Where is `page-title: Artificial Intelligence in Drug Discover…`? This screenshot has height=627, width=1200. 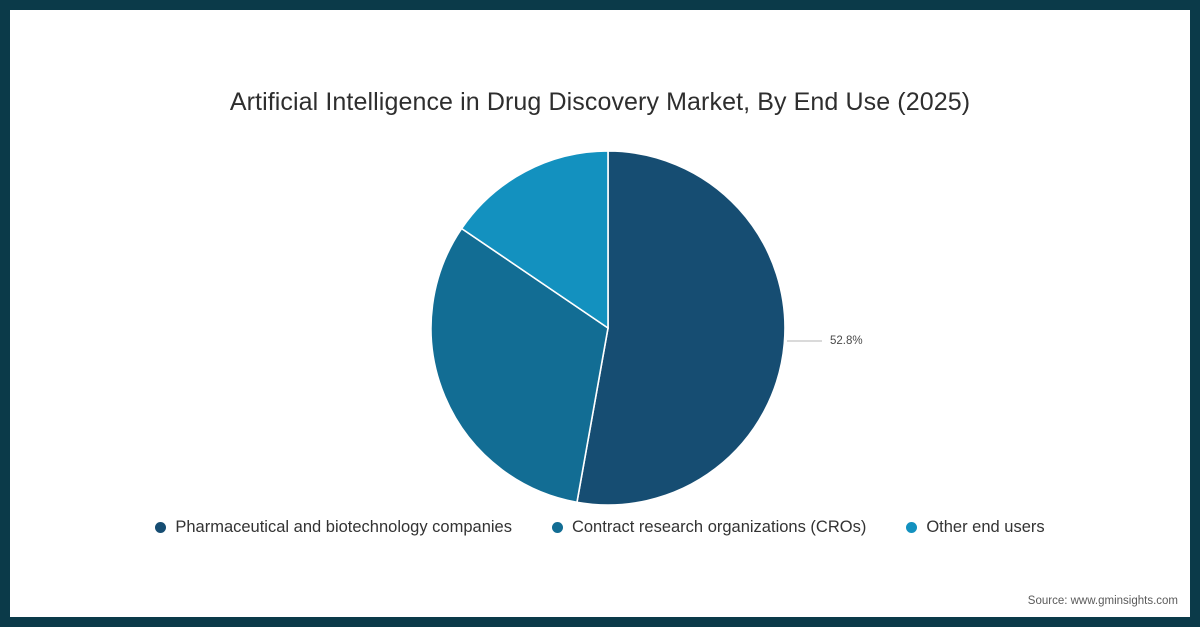 page-title: Artificial Intelligence in Drug Discover… is located at coordinates (600, 102).